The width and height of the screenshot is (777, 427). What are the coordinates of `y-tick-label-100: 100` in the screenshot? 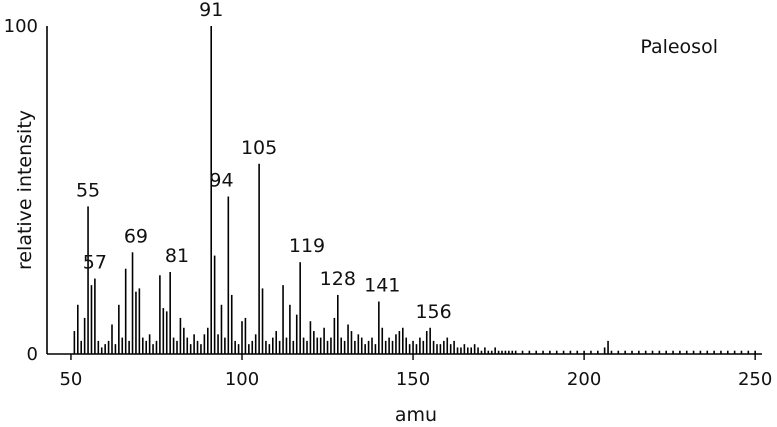 It's located at (21, 26).